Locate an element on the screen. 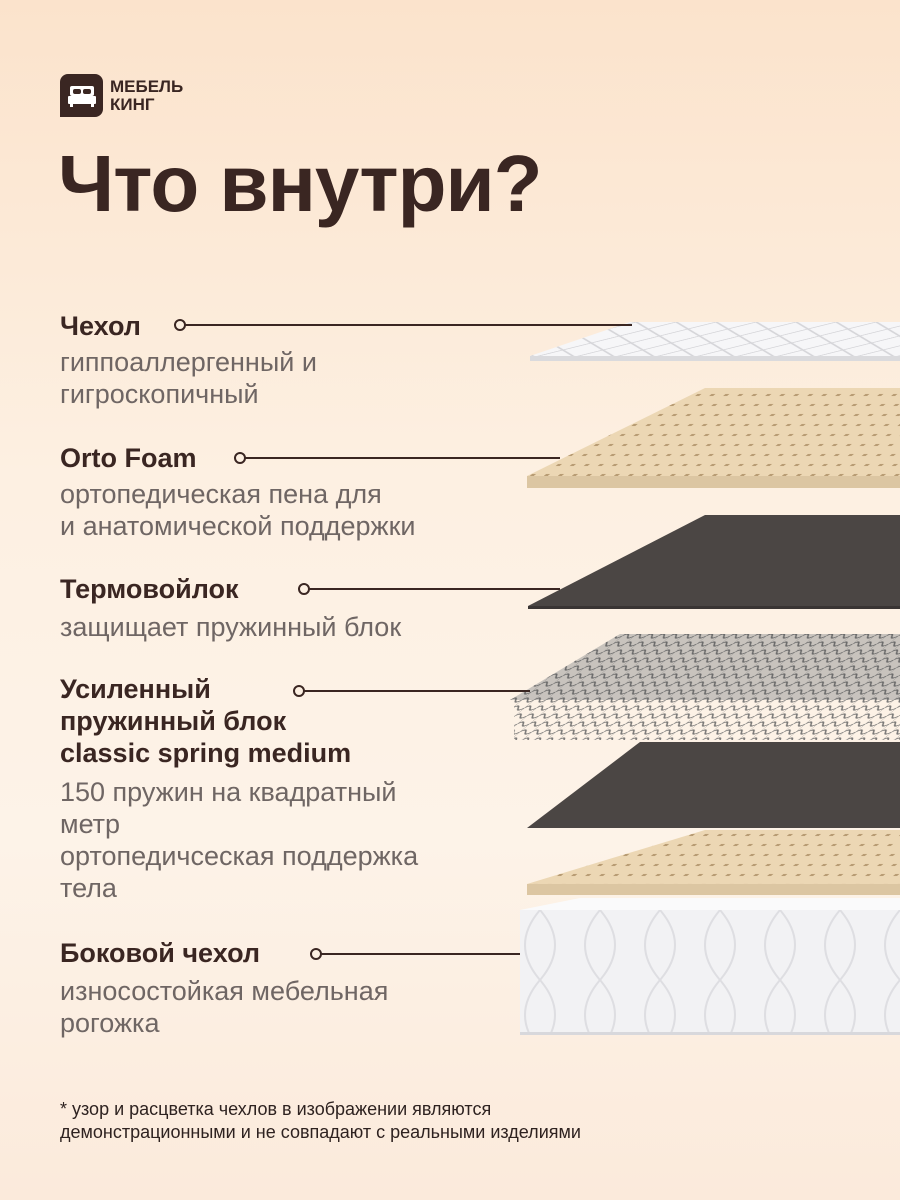 This screenshot has height=1200, width=900. leader-dot-cover is located at coordinates (180, 325).